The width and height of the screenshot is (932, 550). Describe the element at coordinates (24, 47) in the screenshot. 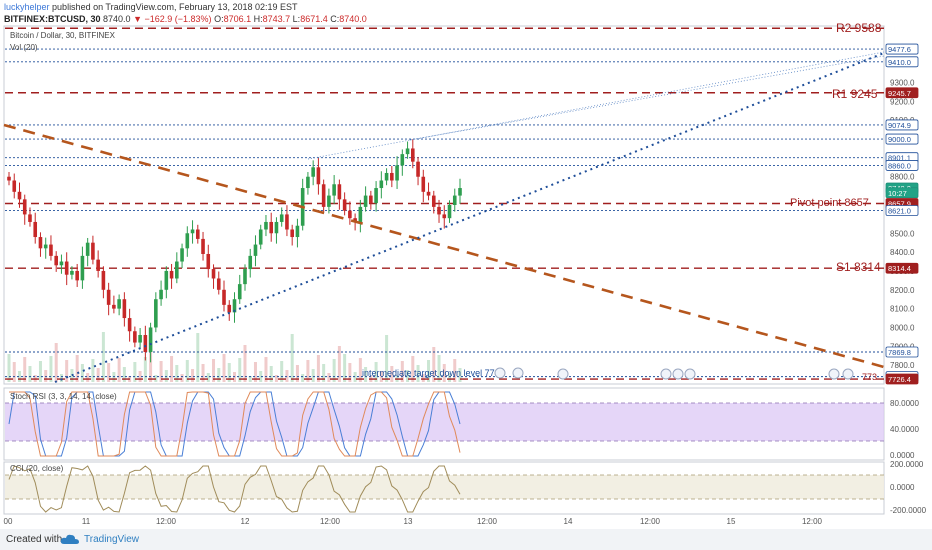

I see `volume-title: Vol (20)` at that location.